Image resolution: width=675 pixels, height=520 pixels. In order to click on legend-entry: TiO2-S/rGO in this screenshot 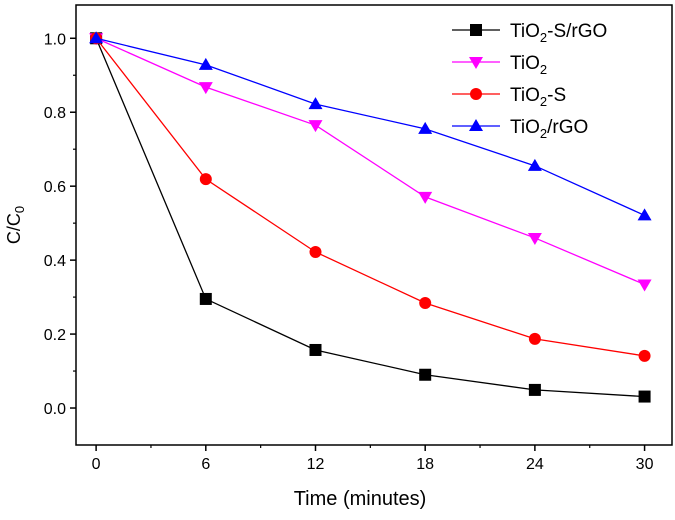, I will do `click(529, 33)`.